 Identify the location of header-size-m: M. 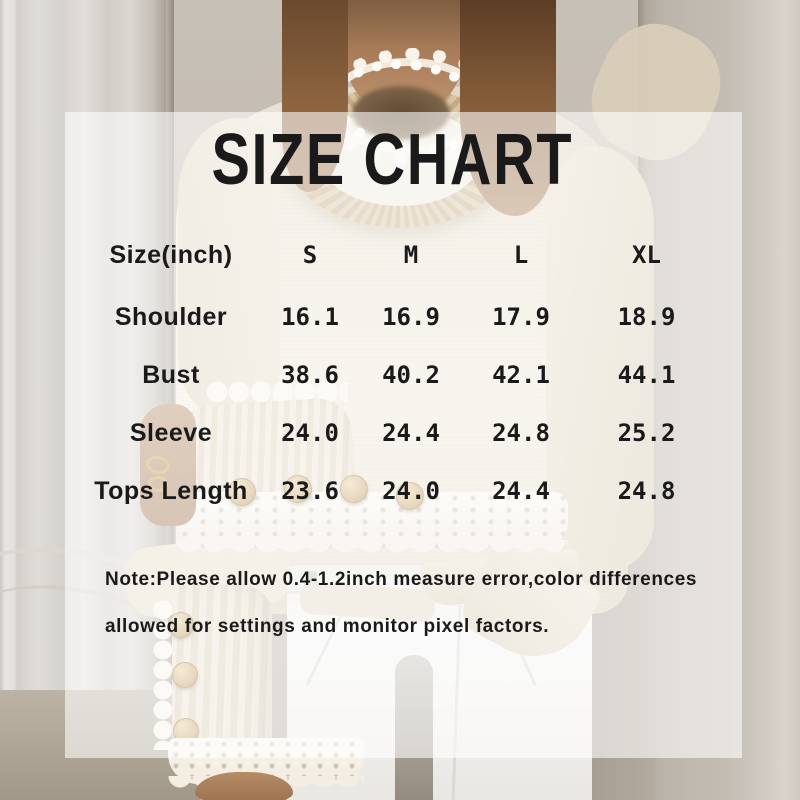
(411, 255).